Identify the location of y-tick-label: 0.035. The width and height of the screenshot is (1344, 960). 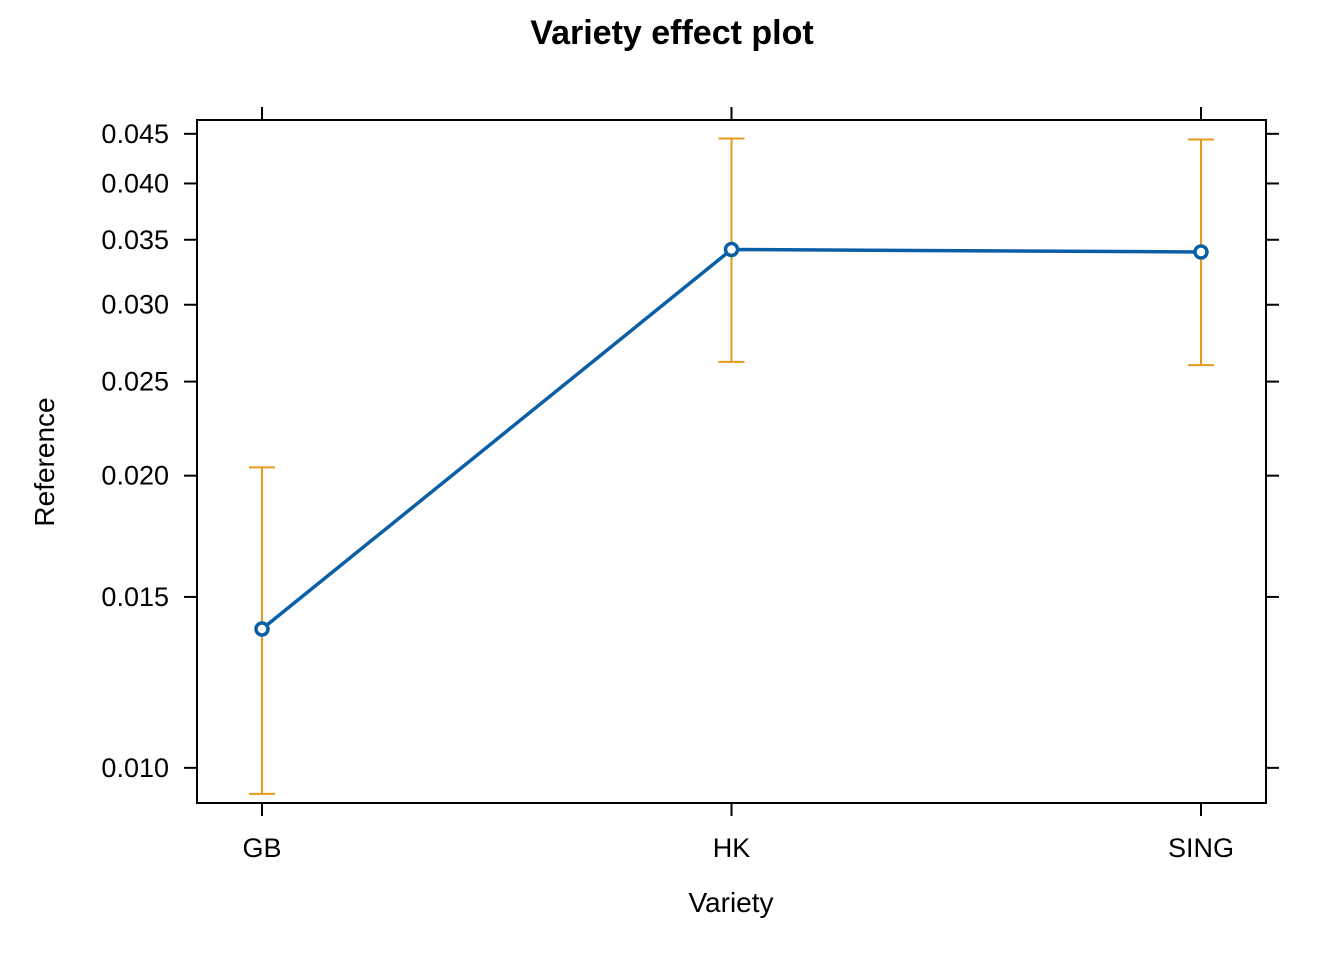
(135, 240).